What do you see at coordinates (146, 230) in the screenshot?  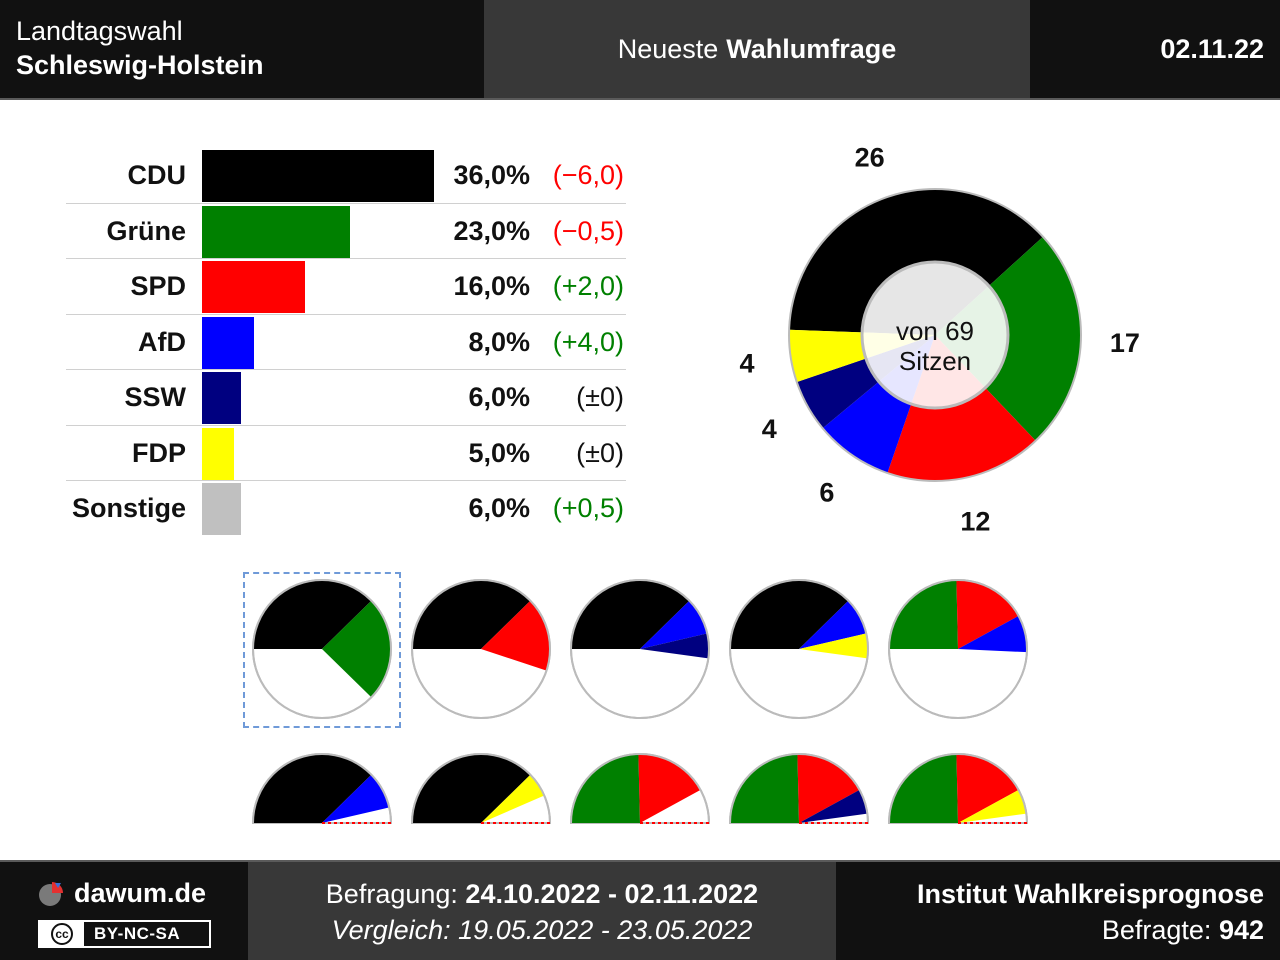 I see `party-name: Grüne` at bounding box center [146, 230].